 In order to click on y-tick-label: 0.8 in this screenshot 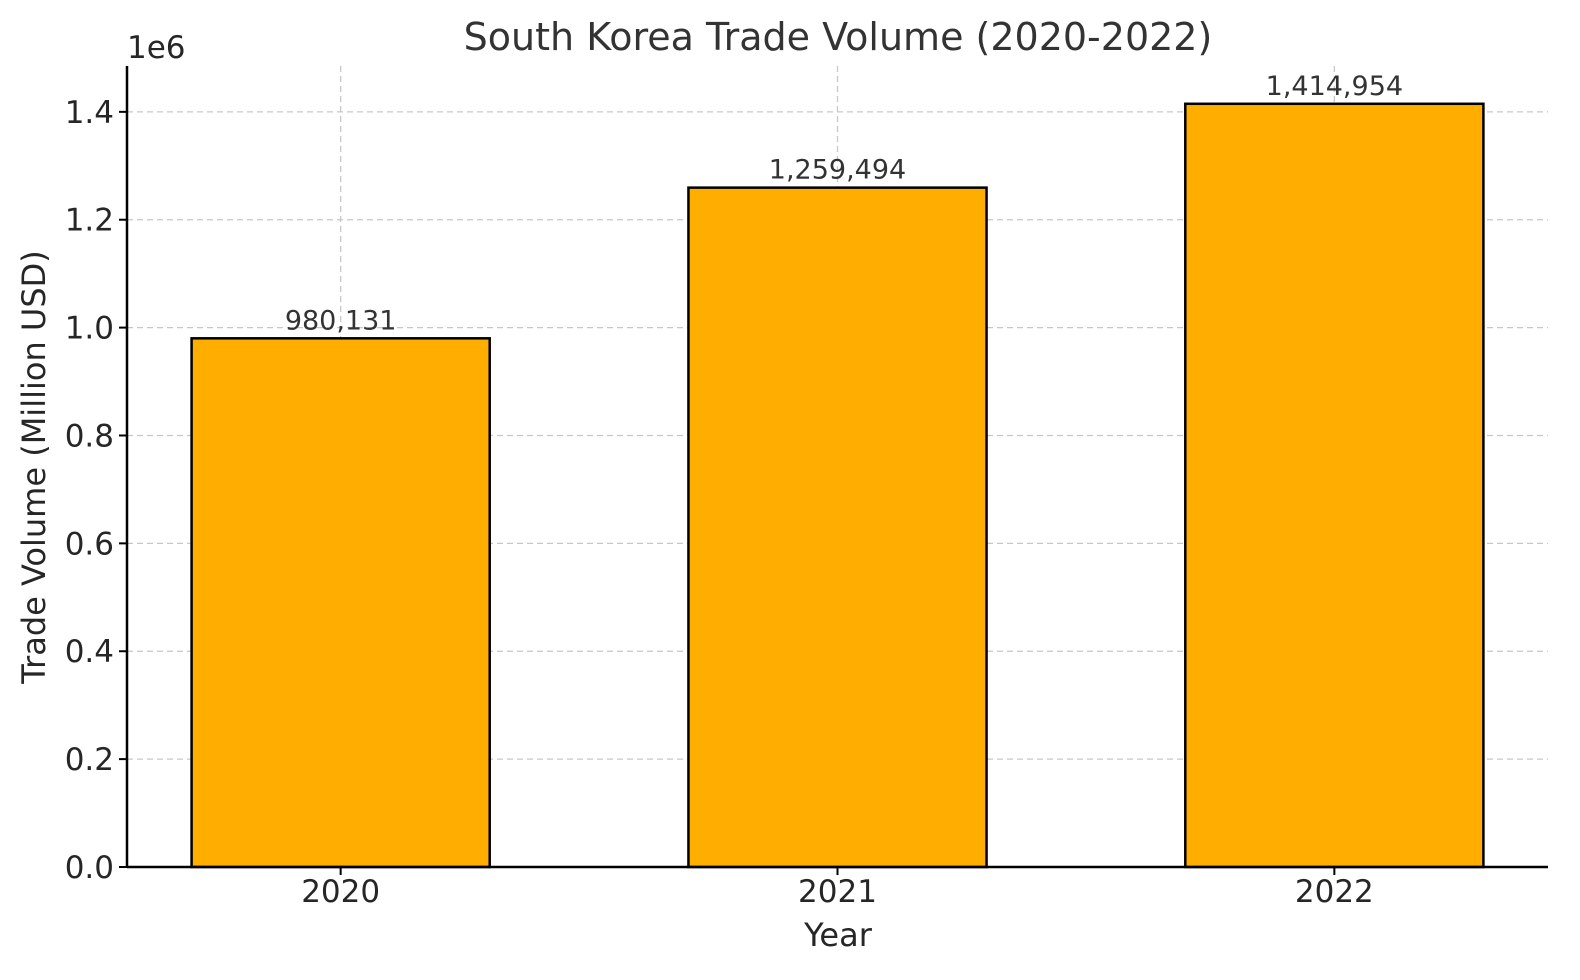, I will do `click(89, 436)`.